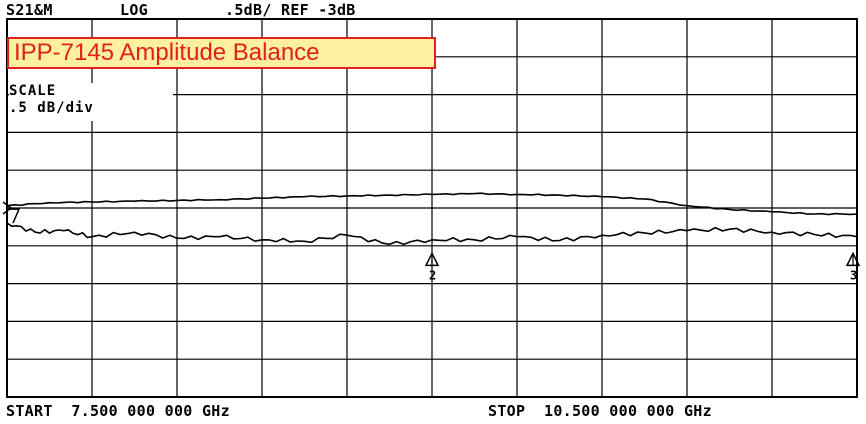  I want to click on reference-marker, so click(7, 208).